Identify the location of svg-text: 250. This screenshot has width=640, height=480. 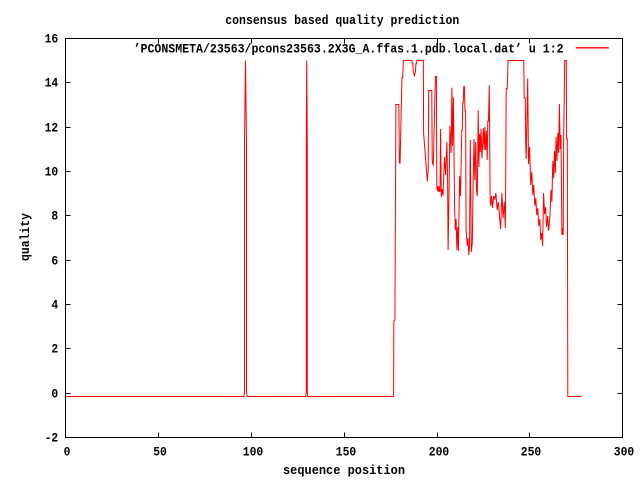
(531, 452).